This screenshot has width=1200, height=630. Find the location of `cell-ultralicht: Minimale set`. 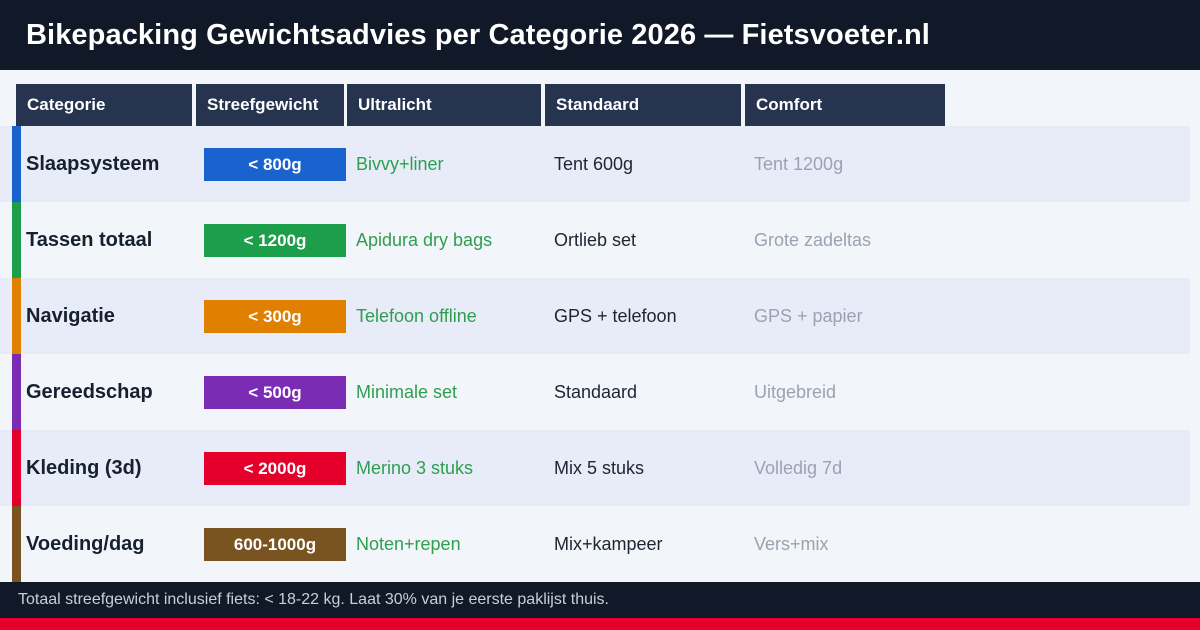

cell-ultralicht: Minimale set is located at coordinates (407, 392).